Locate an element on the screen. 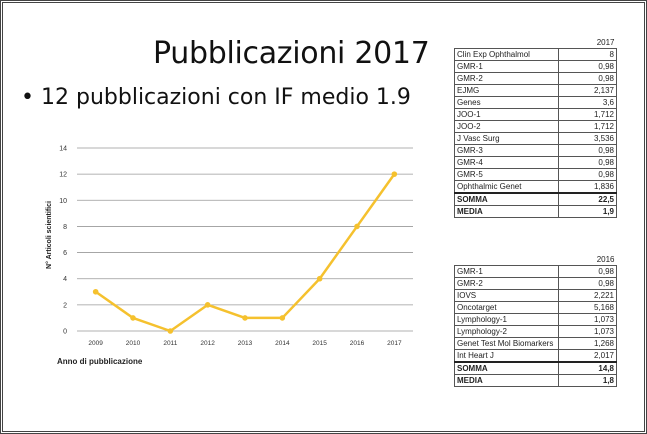 The height and width of the screenshot is (434, 647). journal-name: EJMG is located at coordinates (506, 90).